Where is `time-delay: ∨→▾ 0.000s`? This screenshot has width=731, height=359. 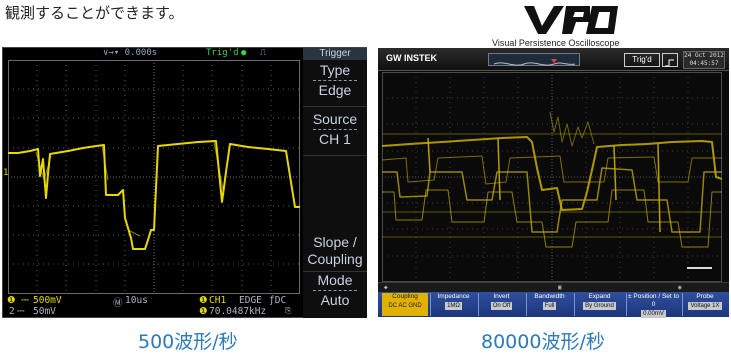 time-delay: ∨→▾ 0.000s is located at coordinates (130, 53).